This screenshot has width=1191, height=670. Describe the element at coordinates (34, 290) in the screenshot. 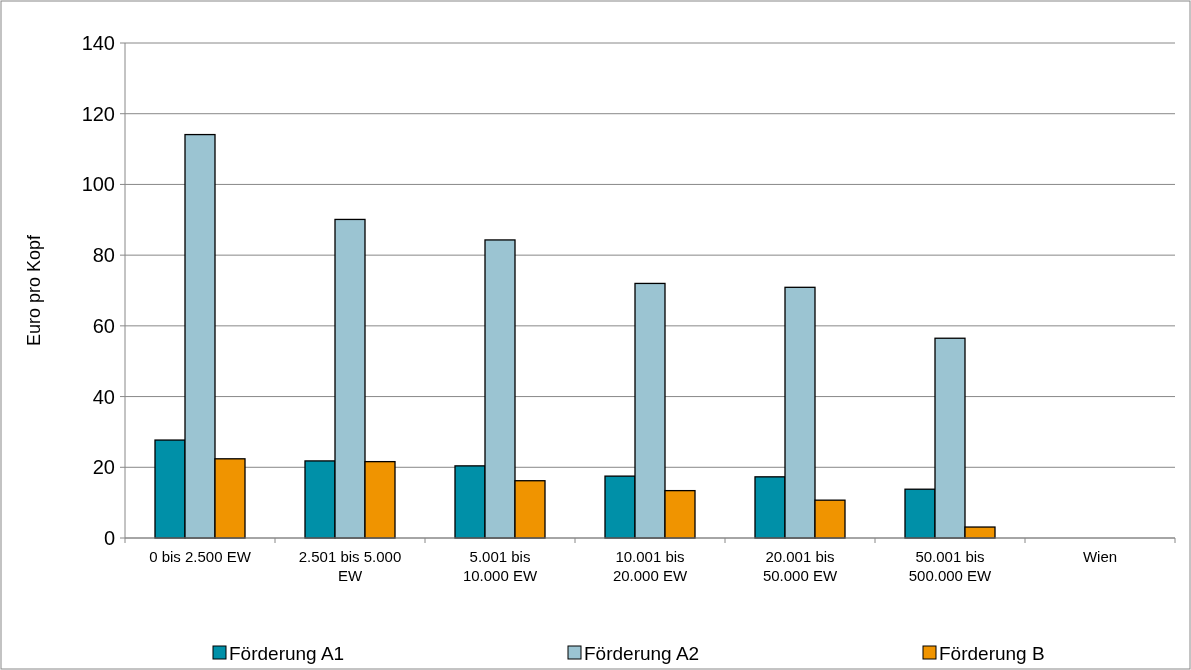

I see `y-axis-title: Euro pro Kopf` at that location.